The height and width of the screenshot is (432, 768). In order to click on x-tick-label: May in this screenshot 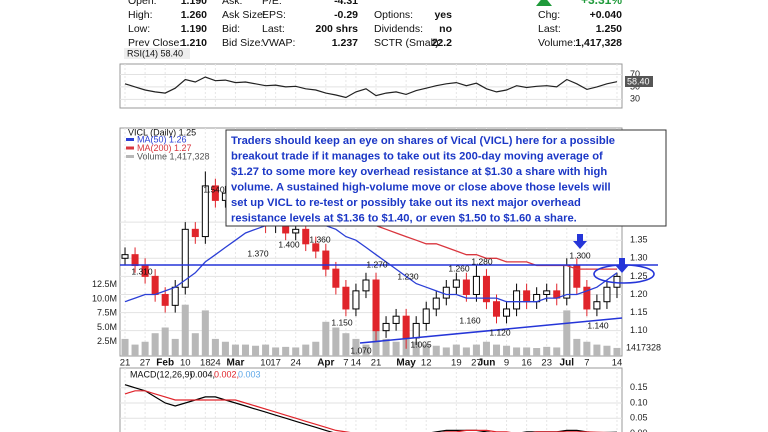, I will do `click(406, 363)`.